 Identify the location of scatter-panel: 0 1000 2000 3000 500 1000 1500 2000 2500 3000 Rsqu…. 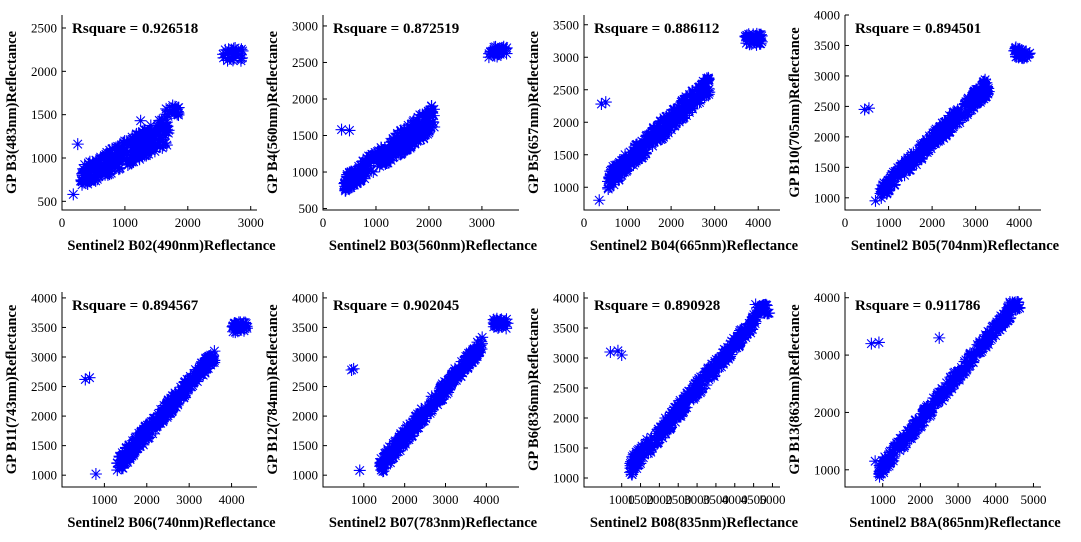
(401, 134).